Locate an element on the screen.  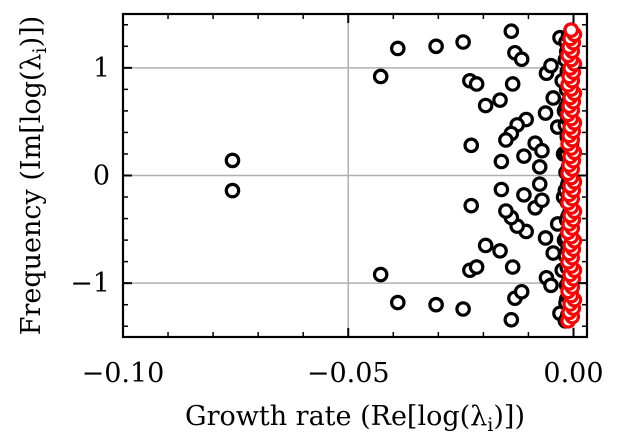
x-axis-label: Growth rate (Re[log(λi)]) is located at coordinates (355, 418).